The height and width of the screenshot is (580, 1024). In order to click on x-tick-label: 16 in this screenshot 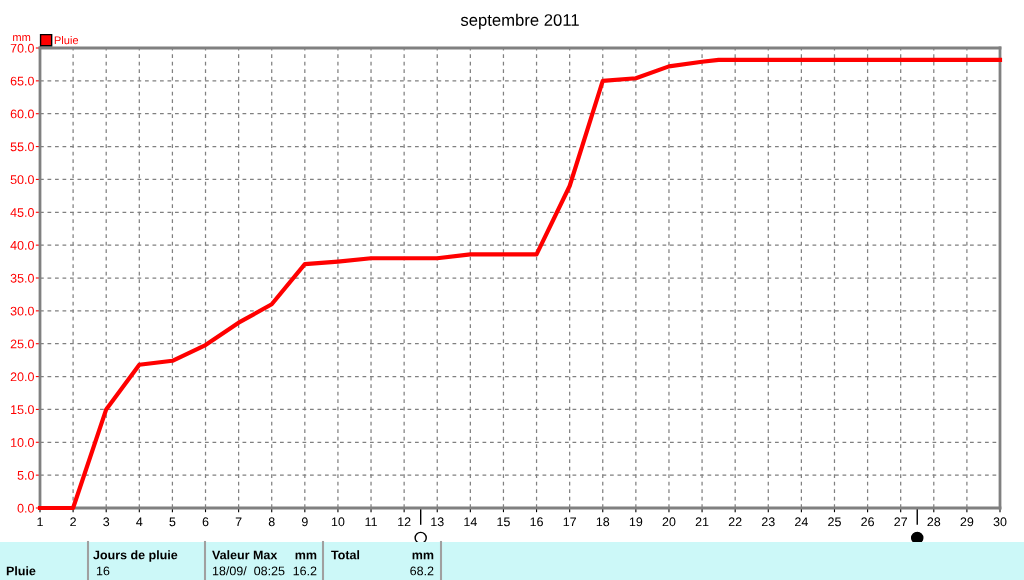, I will do `click(536, 522)`.